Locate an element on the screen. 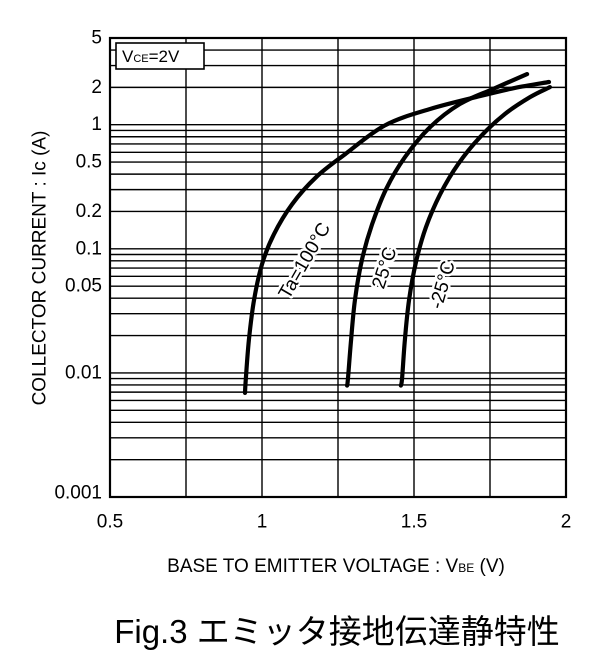 Image resolution: width=600 pixels, height=665 pixels. x-tick-label-1: 1 is located at coordinates (262, 522).